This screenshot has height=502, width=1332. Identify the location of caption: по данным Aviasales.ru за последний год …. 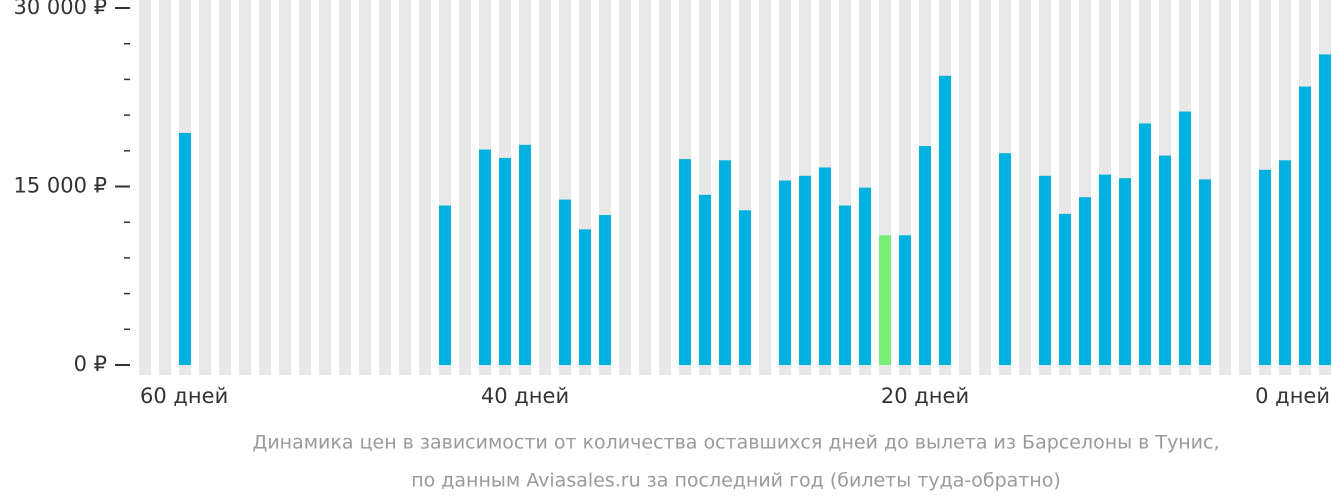
(736, 481).